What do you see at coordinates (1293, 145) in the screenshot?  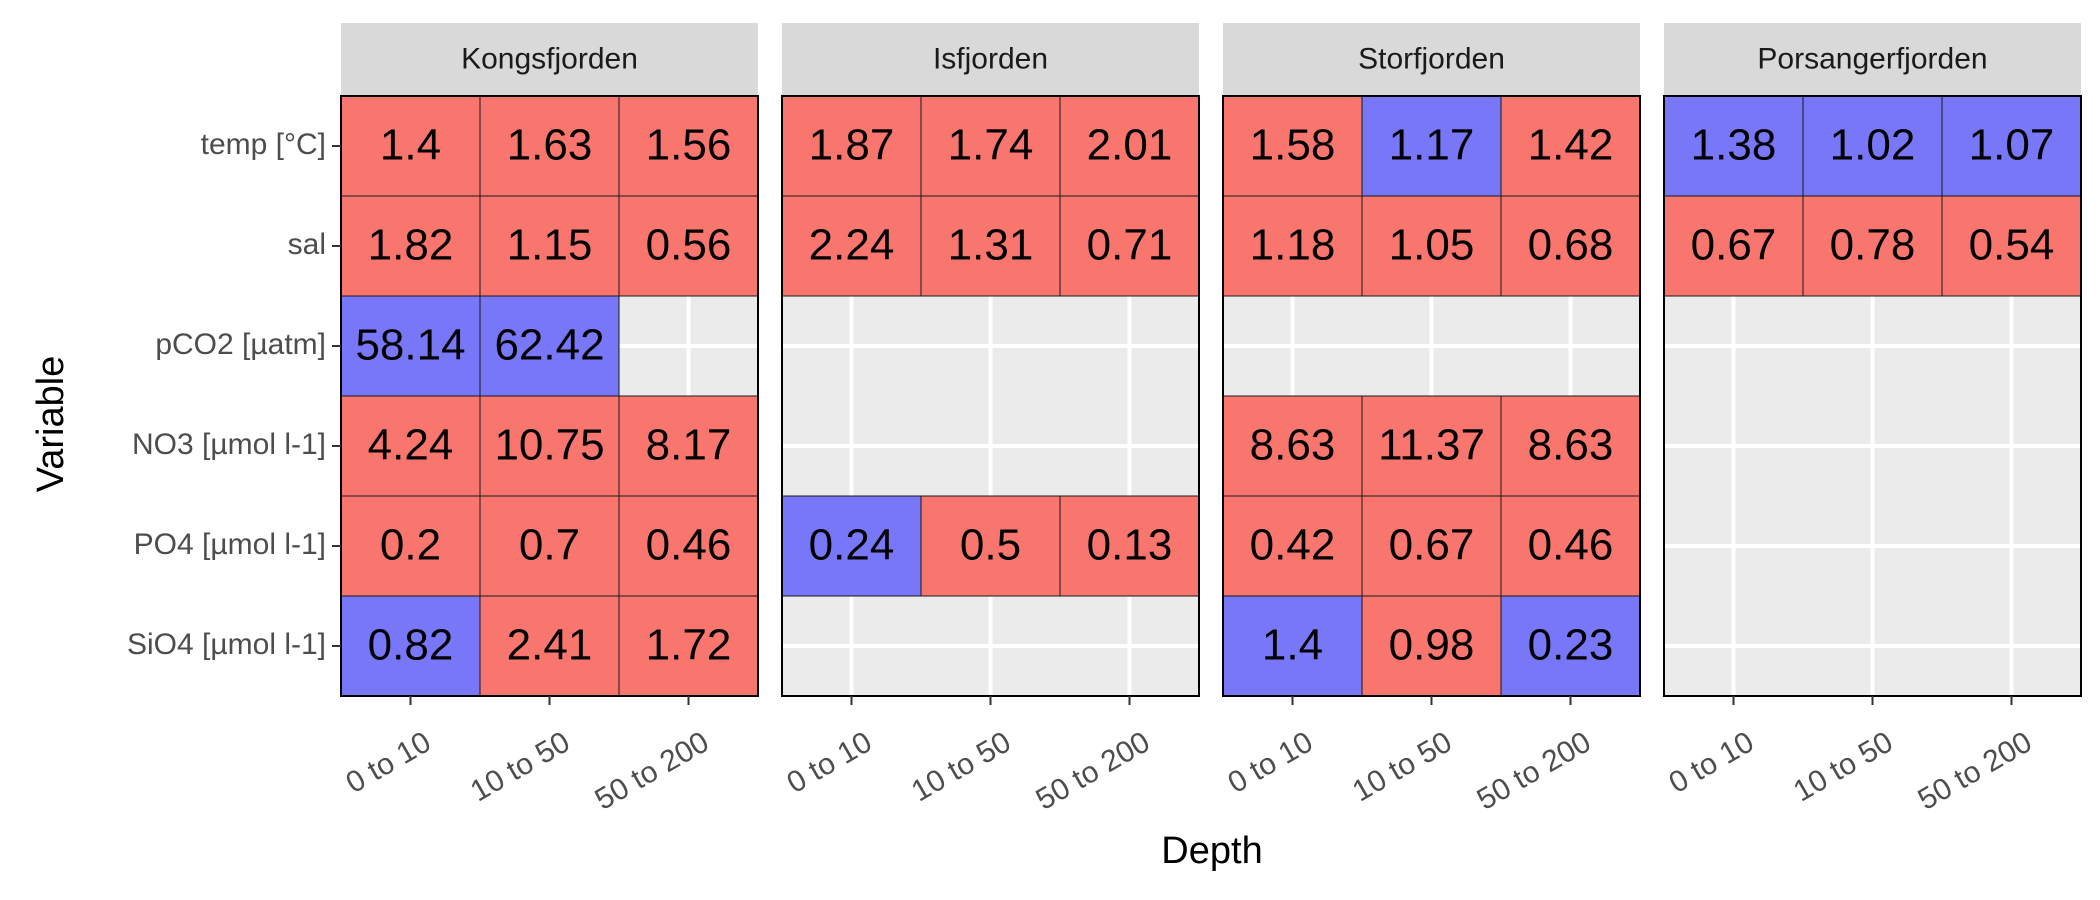 I see `cell-value-label: 1.58` at bounding box center [1293, 145].